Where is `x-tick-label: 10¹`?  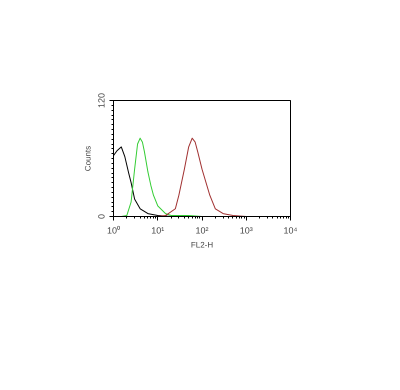 x-tick-label: 10¹ is located at coordinates (157, 231).